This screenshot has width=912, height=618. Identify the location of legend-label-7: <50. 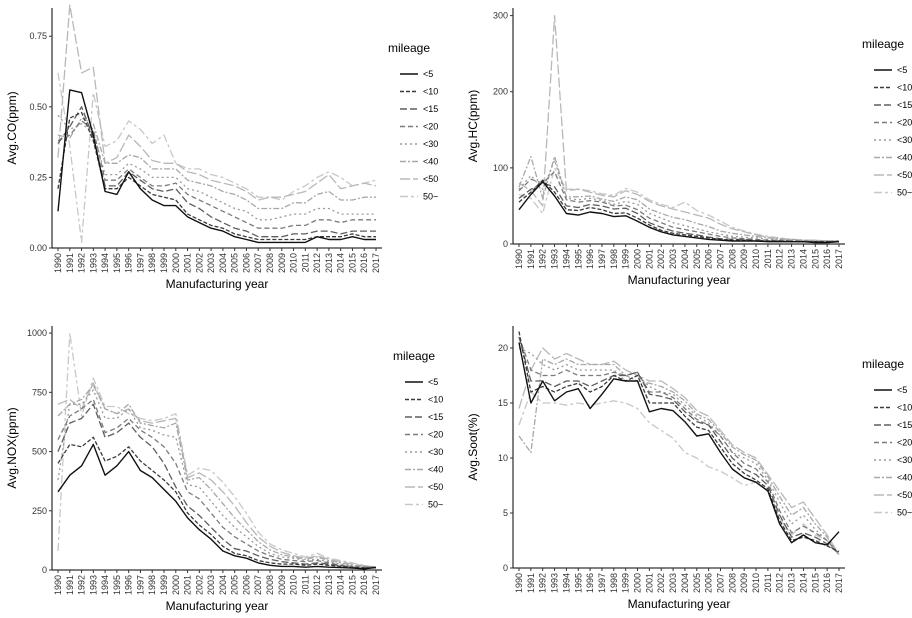
(904, 175).